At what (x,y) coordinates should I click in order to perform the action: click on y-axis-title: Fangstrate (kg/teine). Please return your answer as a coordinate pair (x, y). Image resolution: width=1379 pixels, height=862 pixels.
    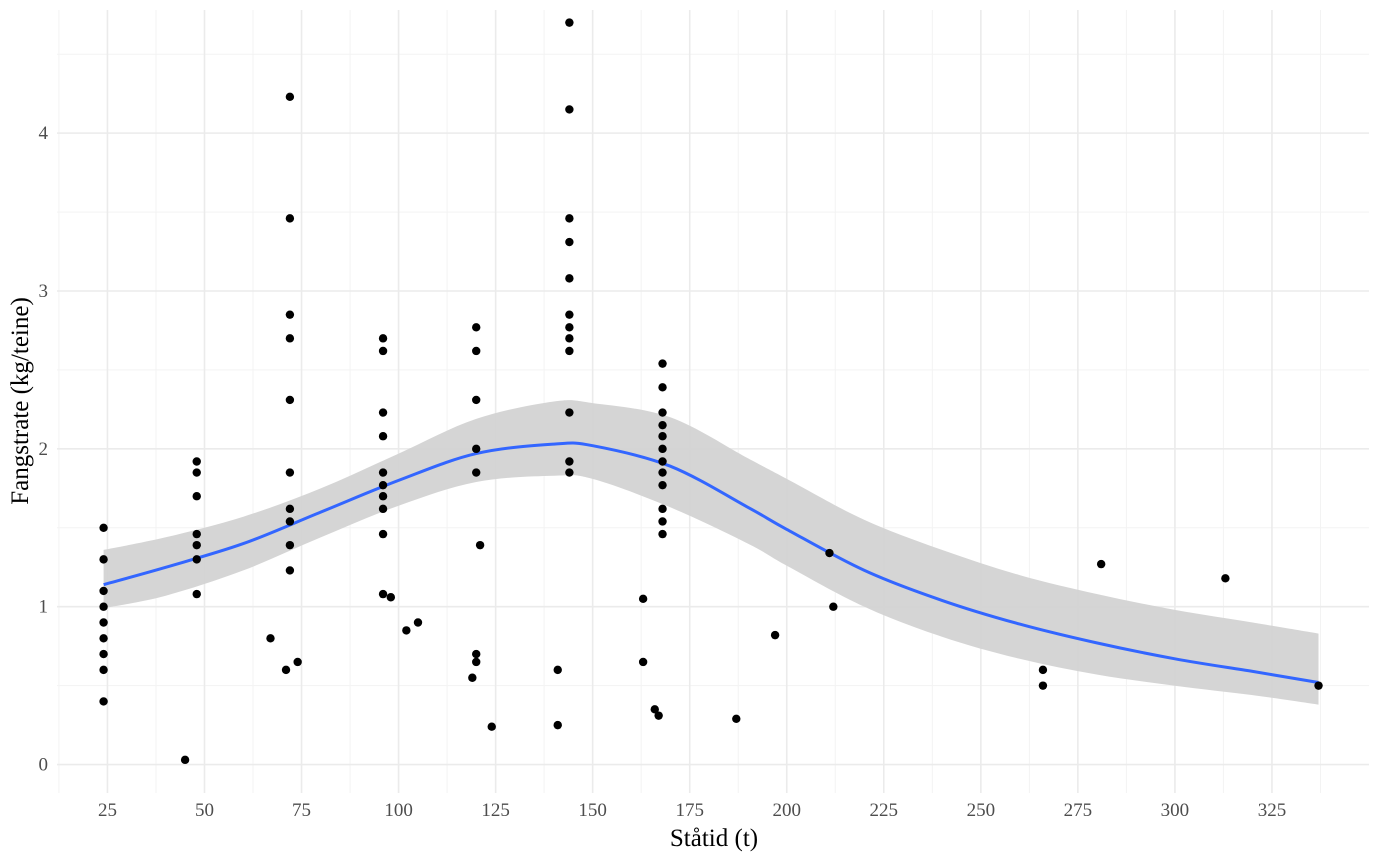
    Looking at the image, I should click on (20, 401).